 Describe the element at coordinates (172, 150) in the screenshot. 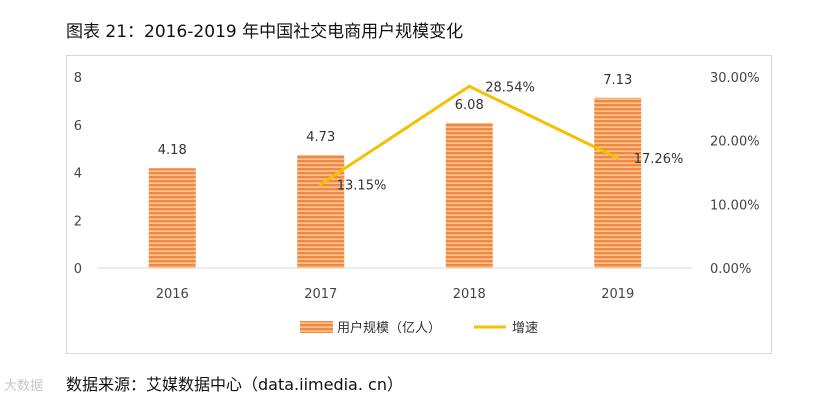

I see `bar-value-label: 4.18` at that location.